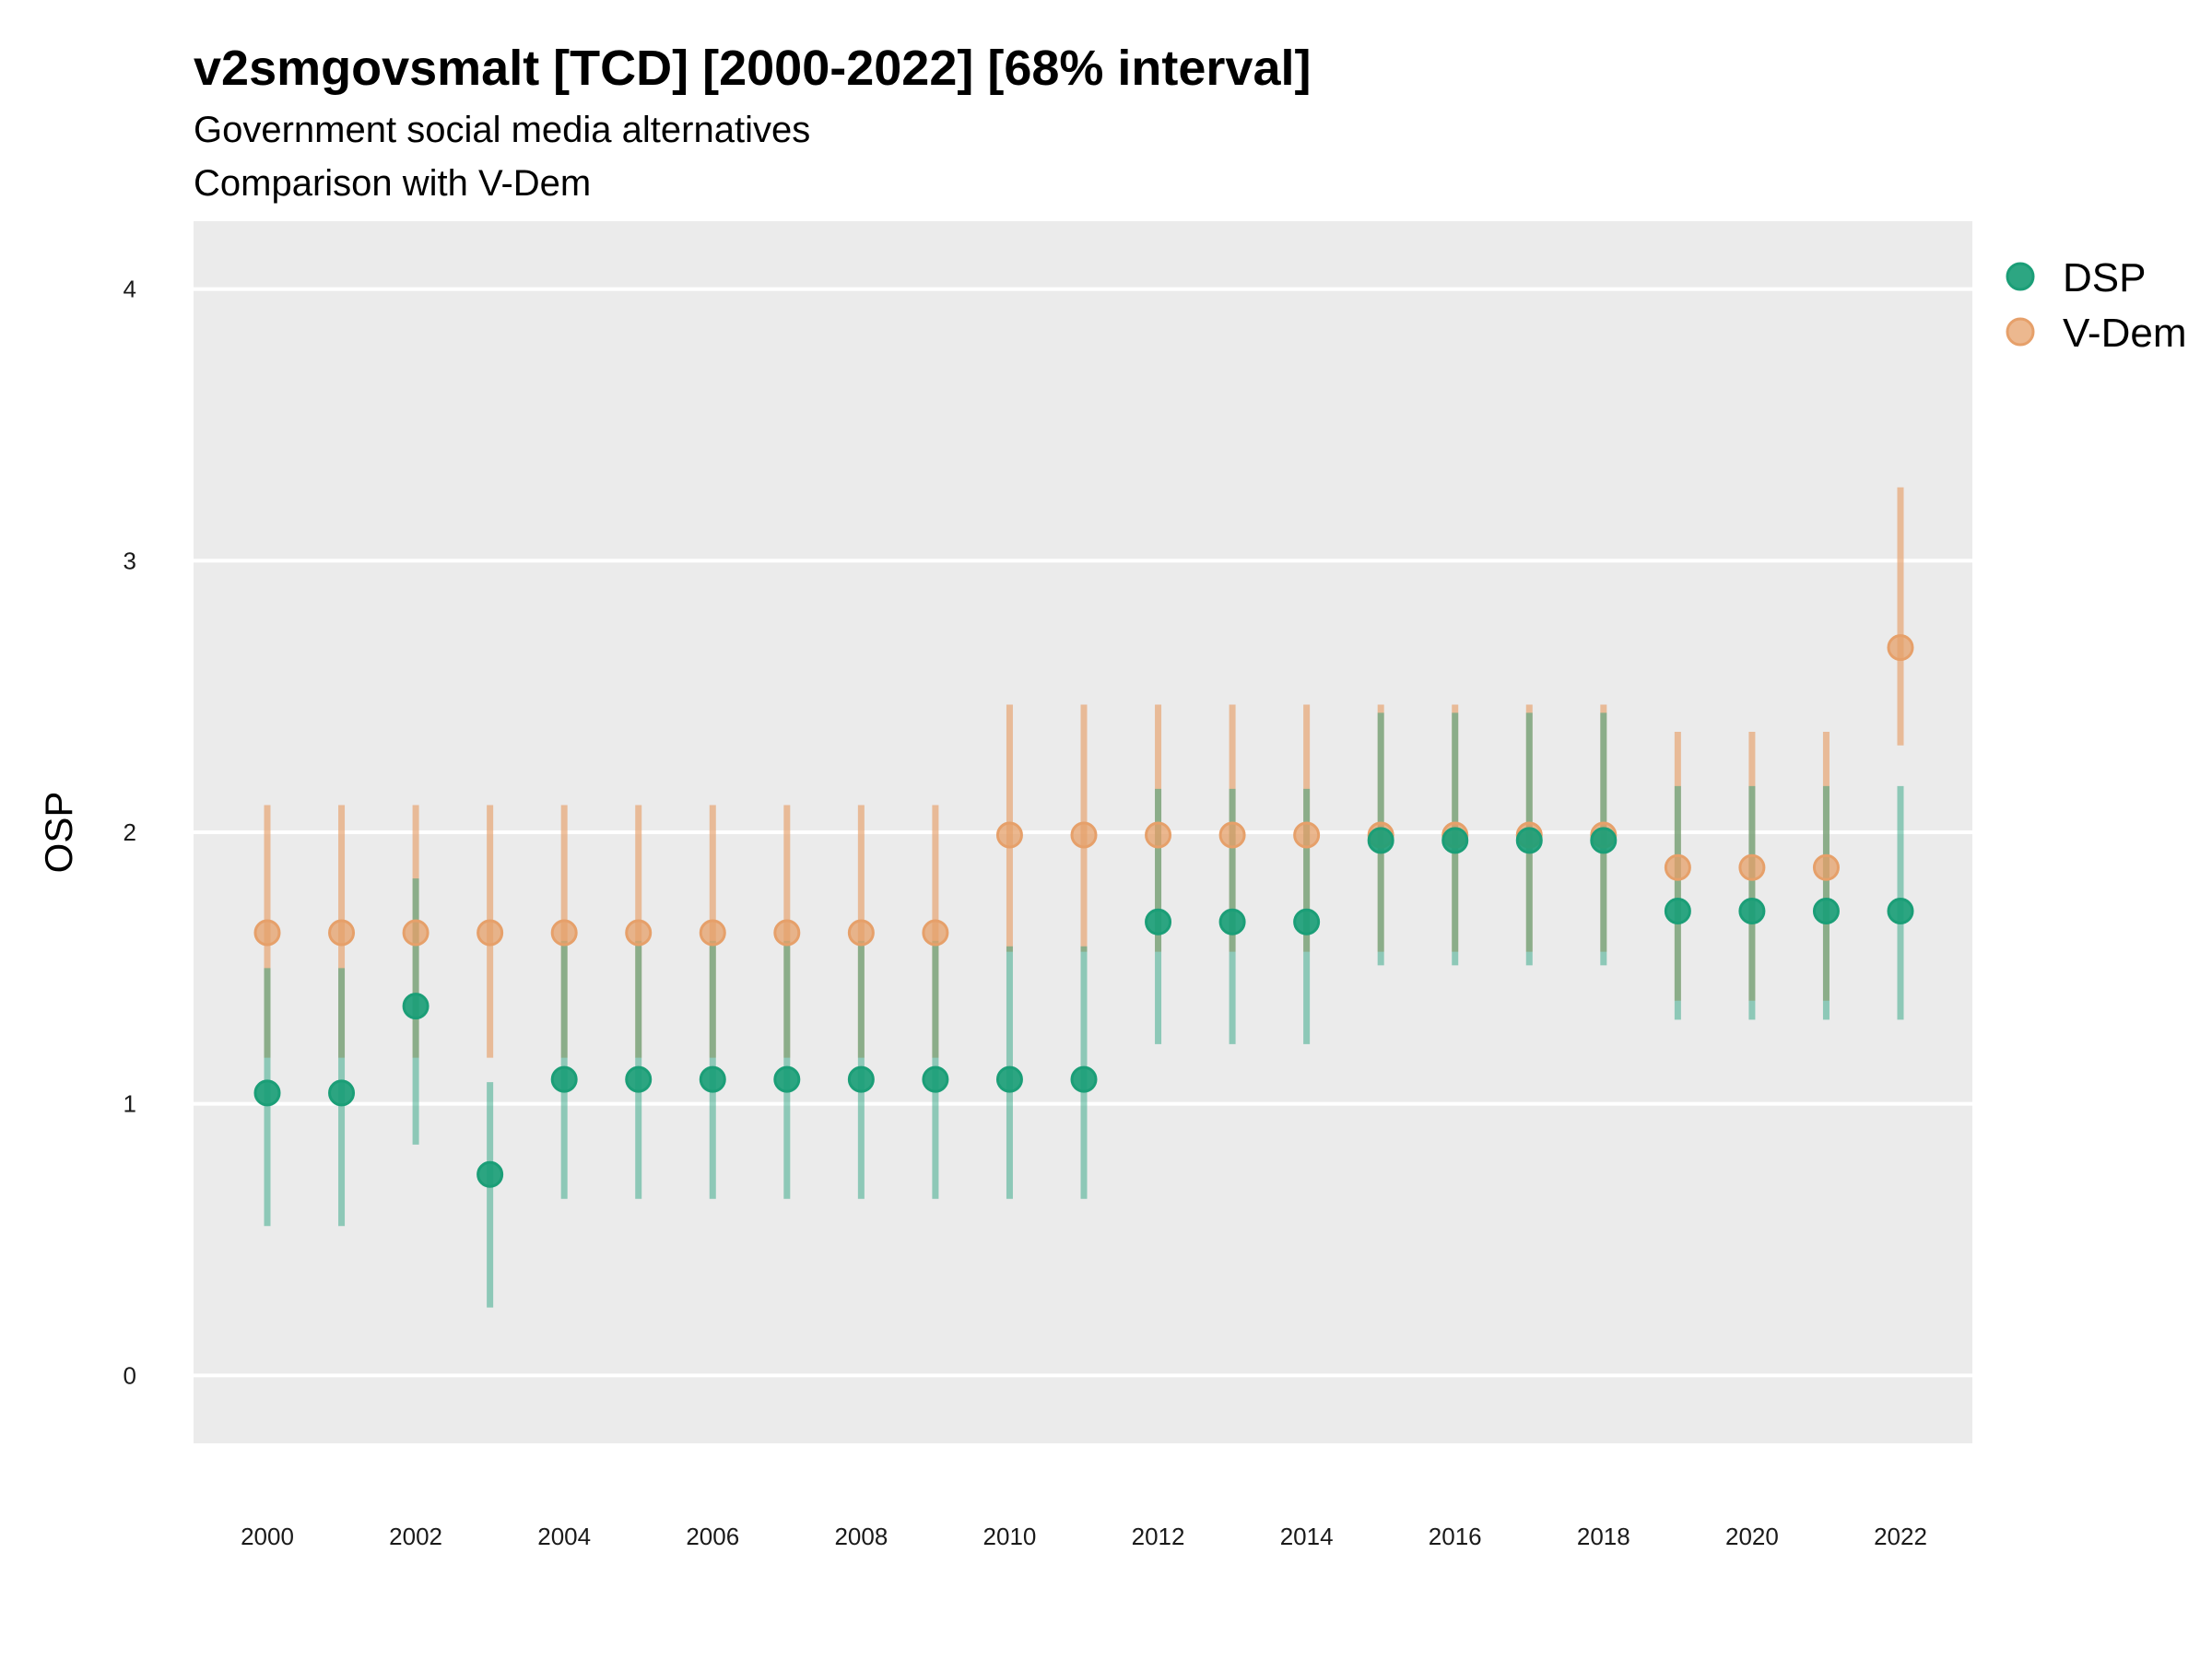 The image size is (2212, 1659). I want to click on y-tick-label: 2, so click(130, 832).